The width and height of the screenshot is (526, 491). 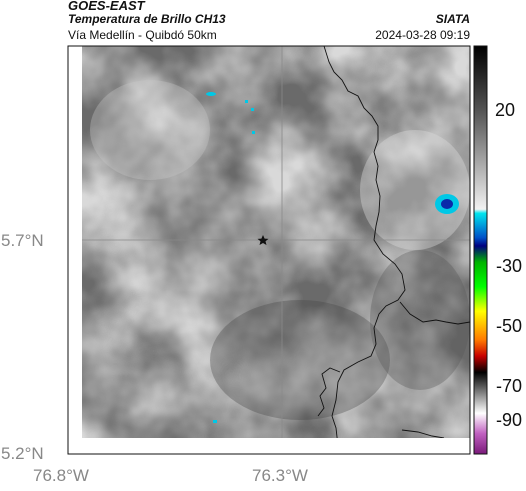 What do you see at coordinates (422, 35) in the screenshot?
I see `datetime-label: 2024-03-28 09:19` at bounding box center [422, 35].